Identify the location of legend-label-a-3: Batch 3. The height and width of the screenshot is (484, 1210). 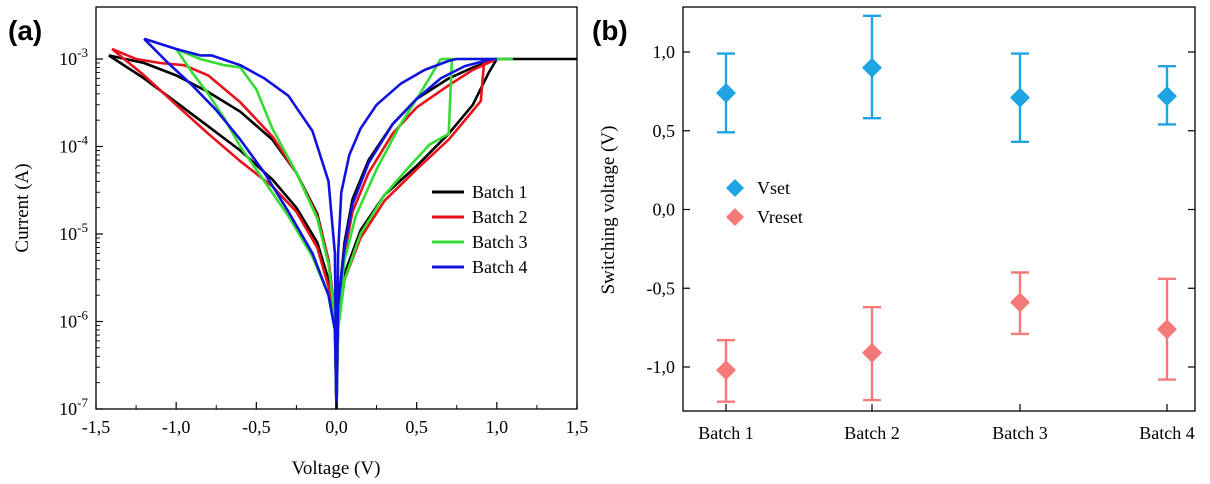
(500, 242).